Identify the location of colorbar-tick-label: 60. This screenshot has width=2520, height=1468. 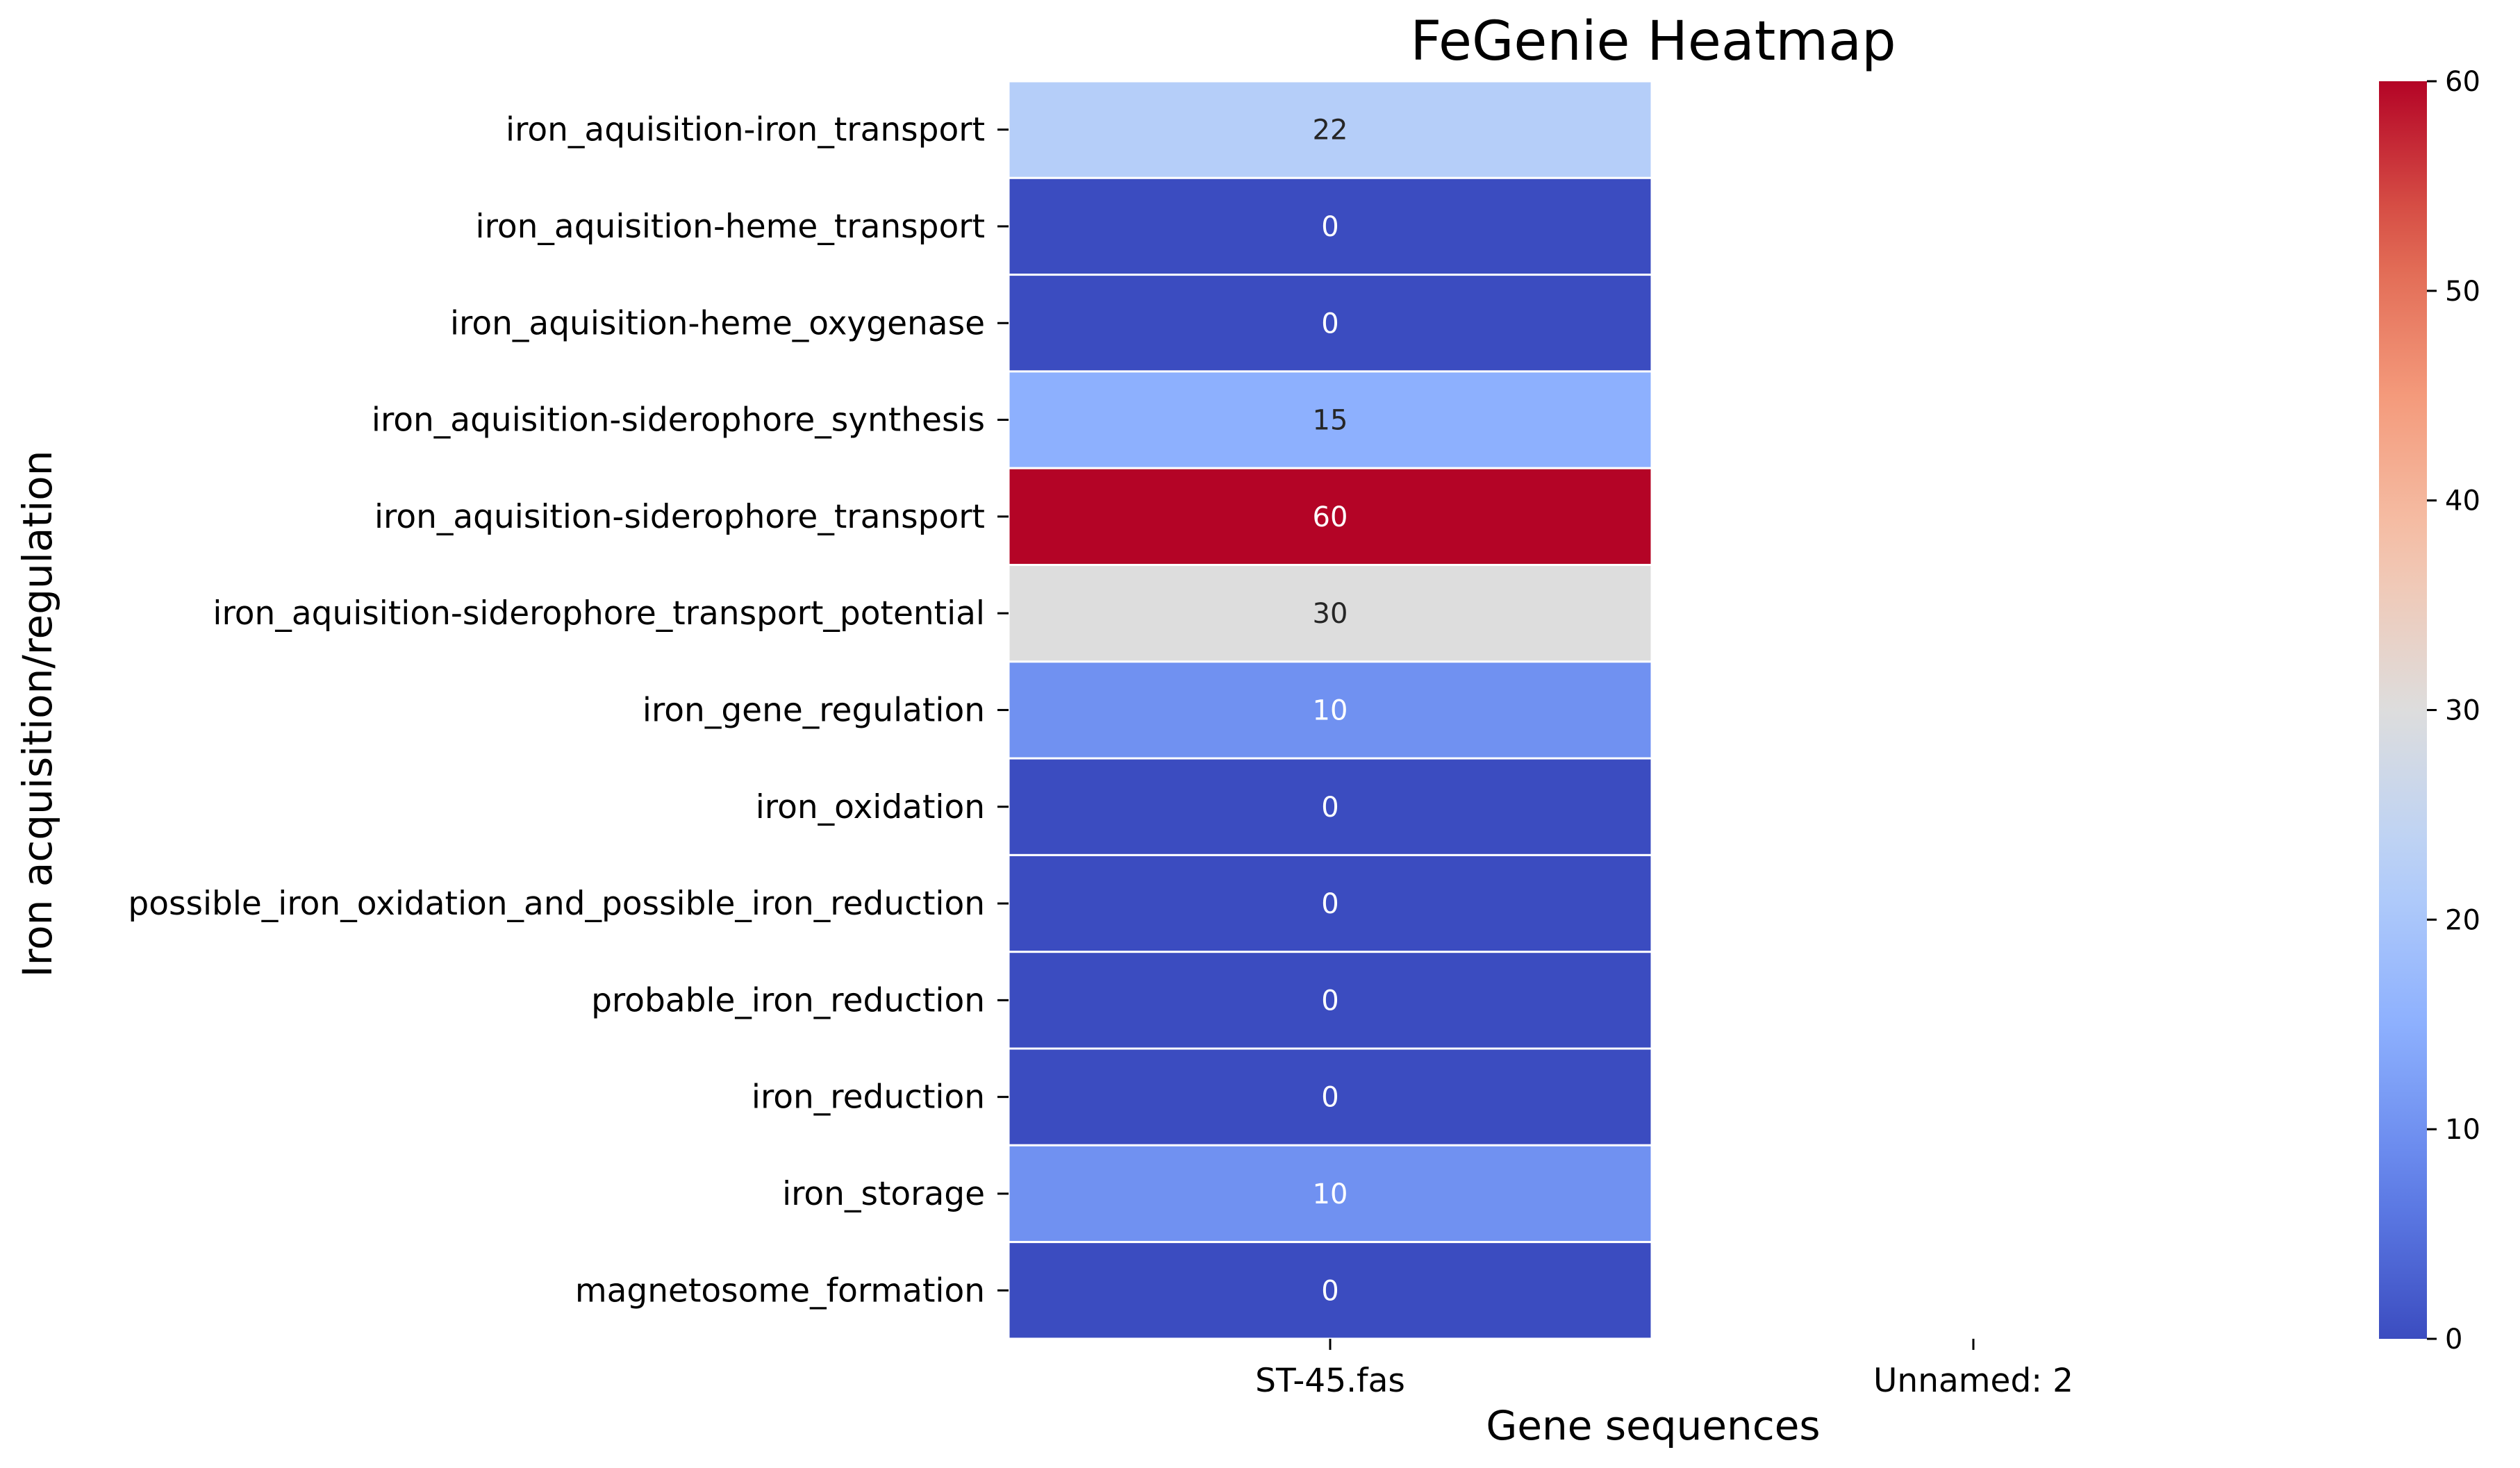
(2462, 82).